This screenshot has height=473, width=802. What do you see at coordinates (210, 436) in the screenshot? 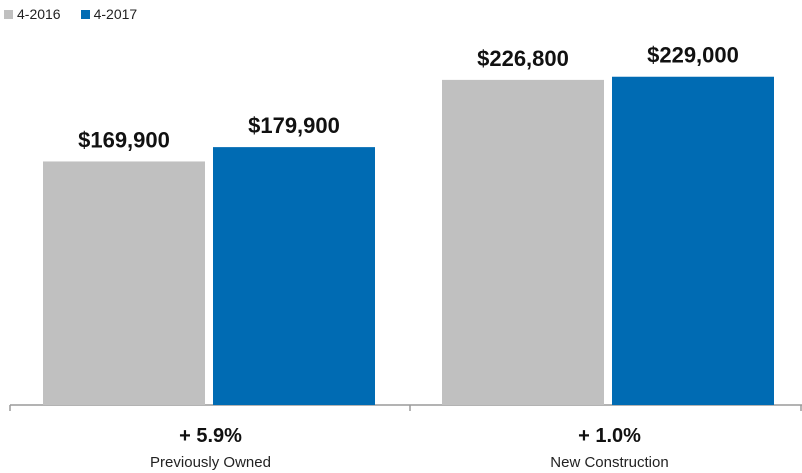
I see `change-label-0: + 5.9%` at bounding box center [210, 436].